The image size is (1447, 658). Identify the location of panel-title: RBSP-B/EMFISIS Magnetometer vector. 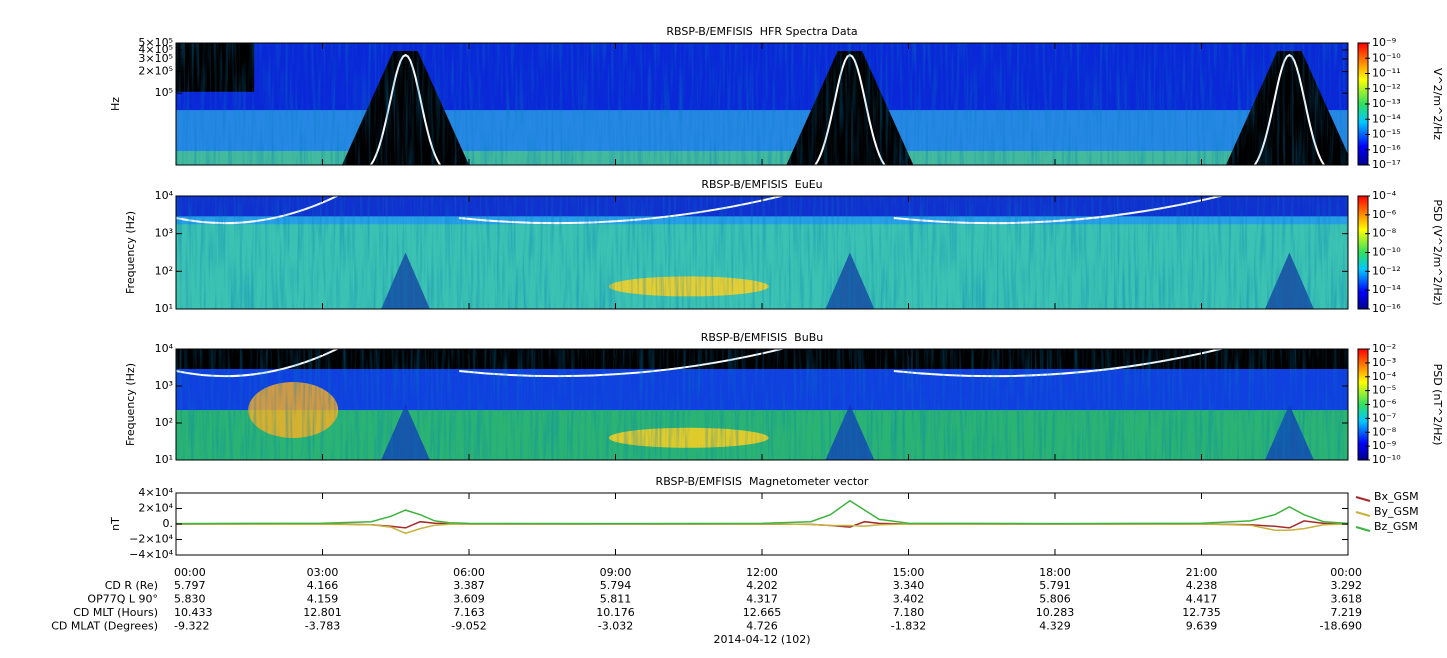
(762, 481).